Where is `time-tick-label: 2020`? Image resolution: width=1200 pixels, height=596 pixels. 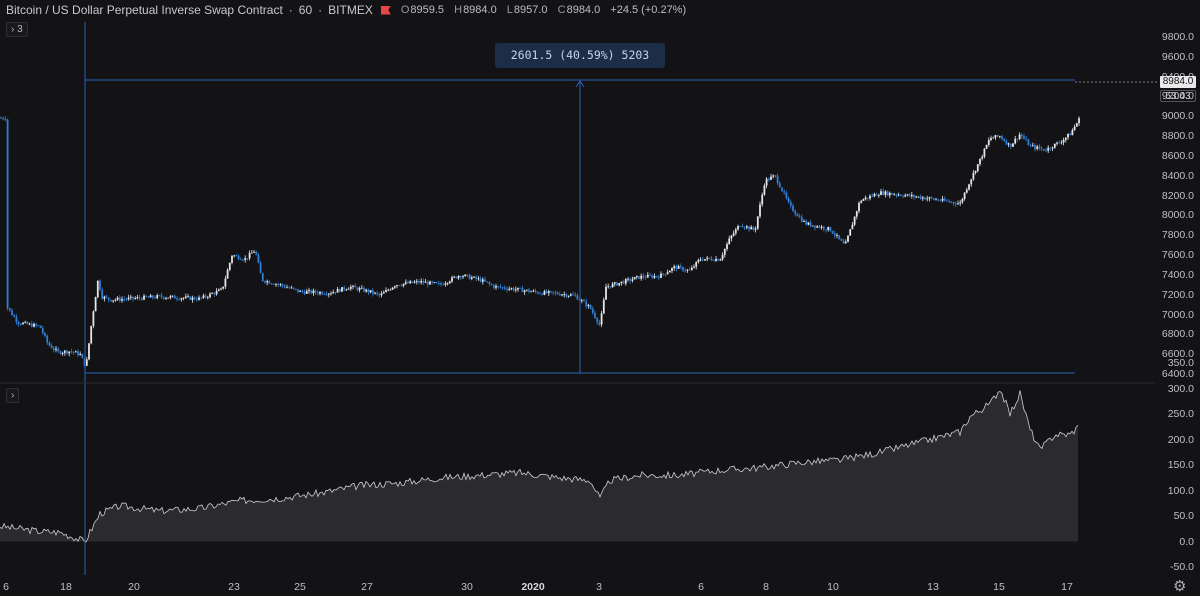
time-tick-label: 2020 is located at coordinates (533, 587).